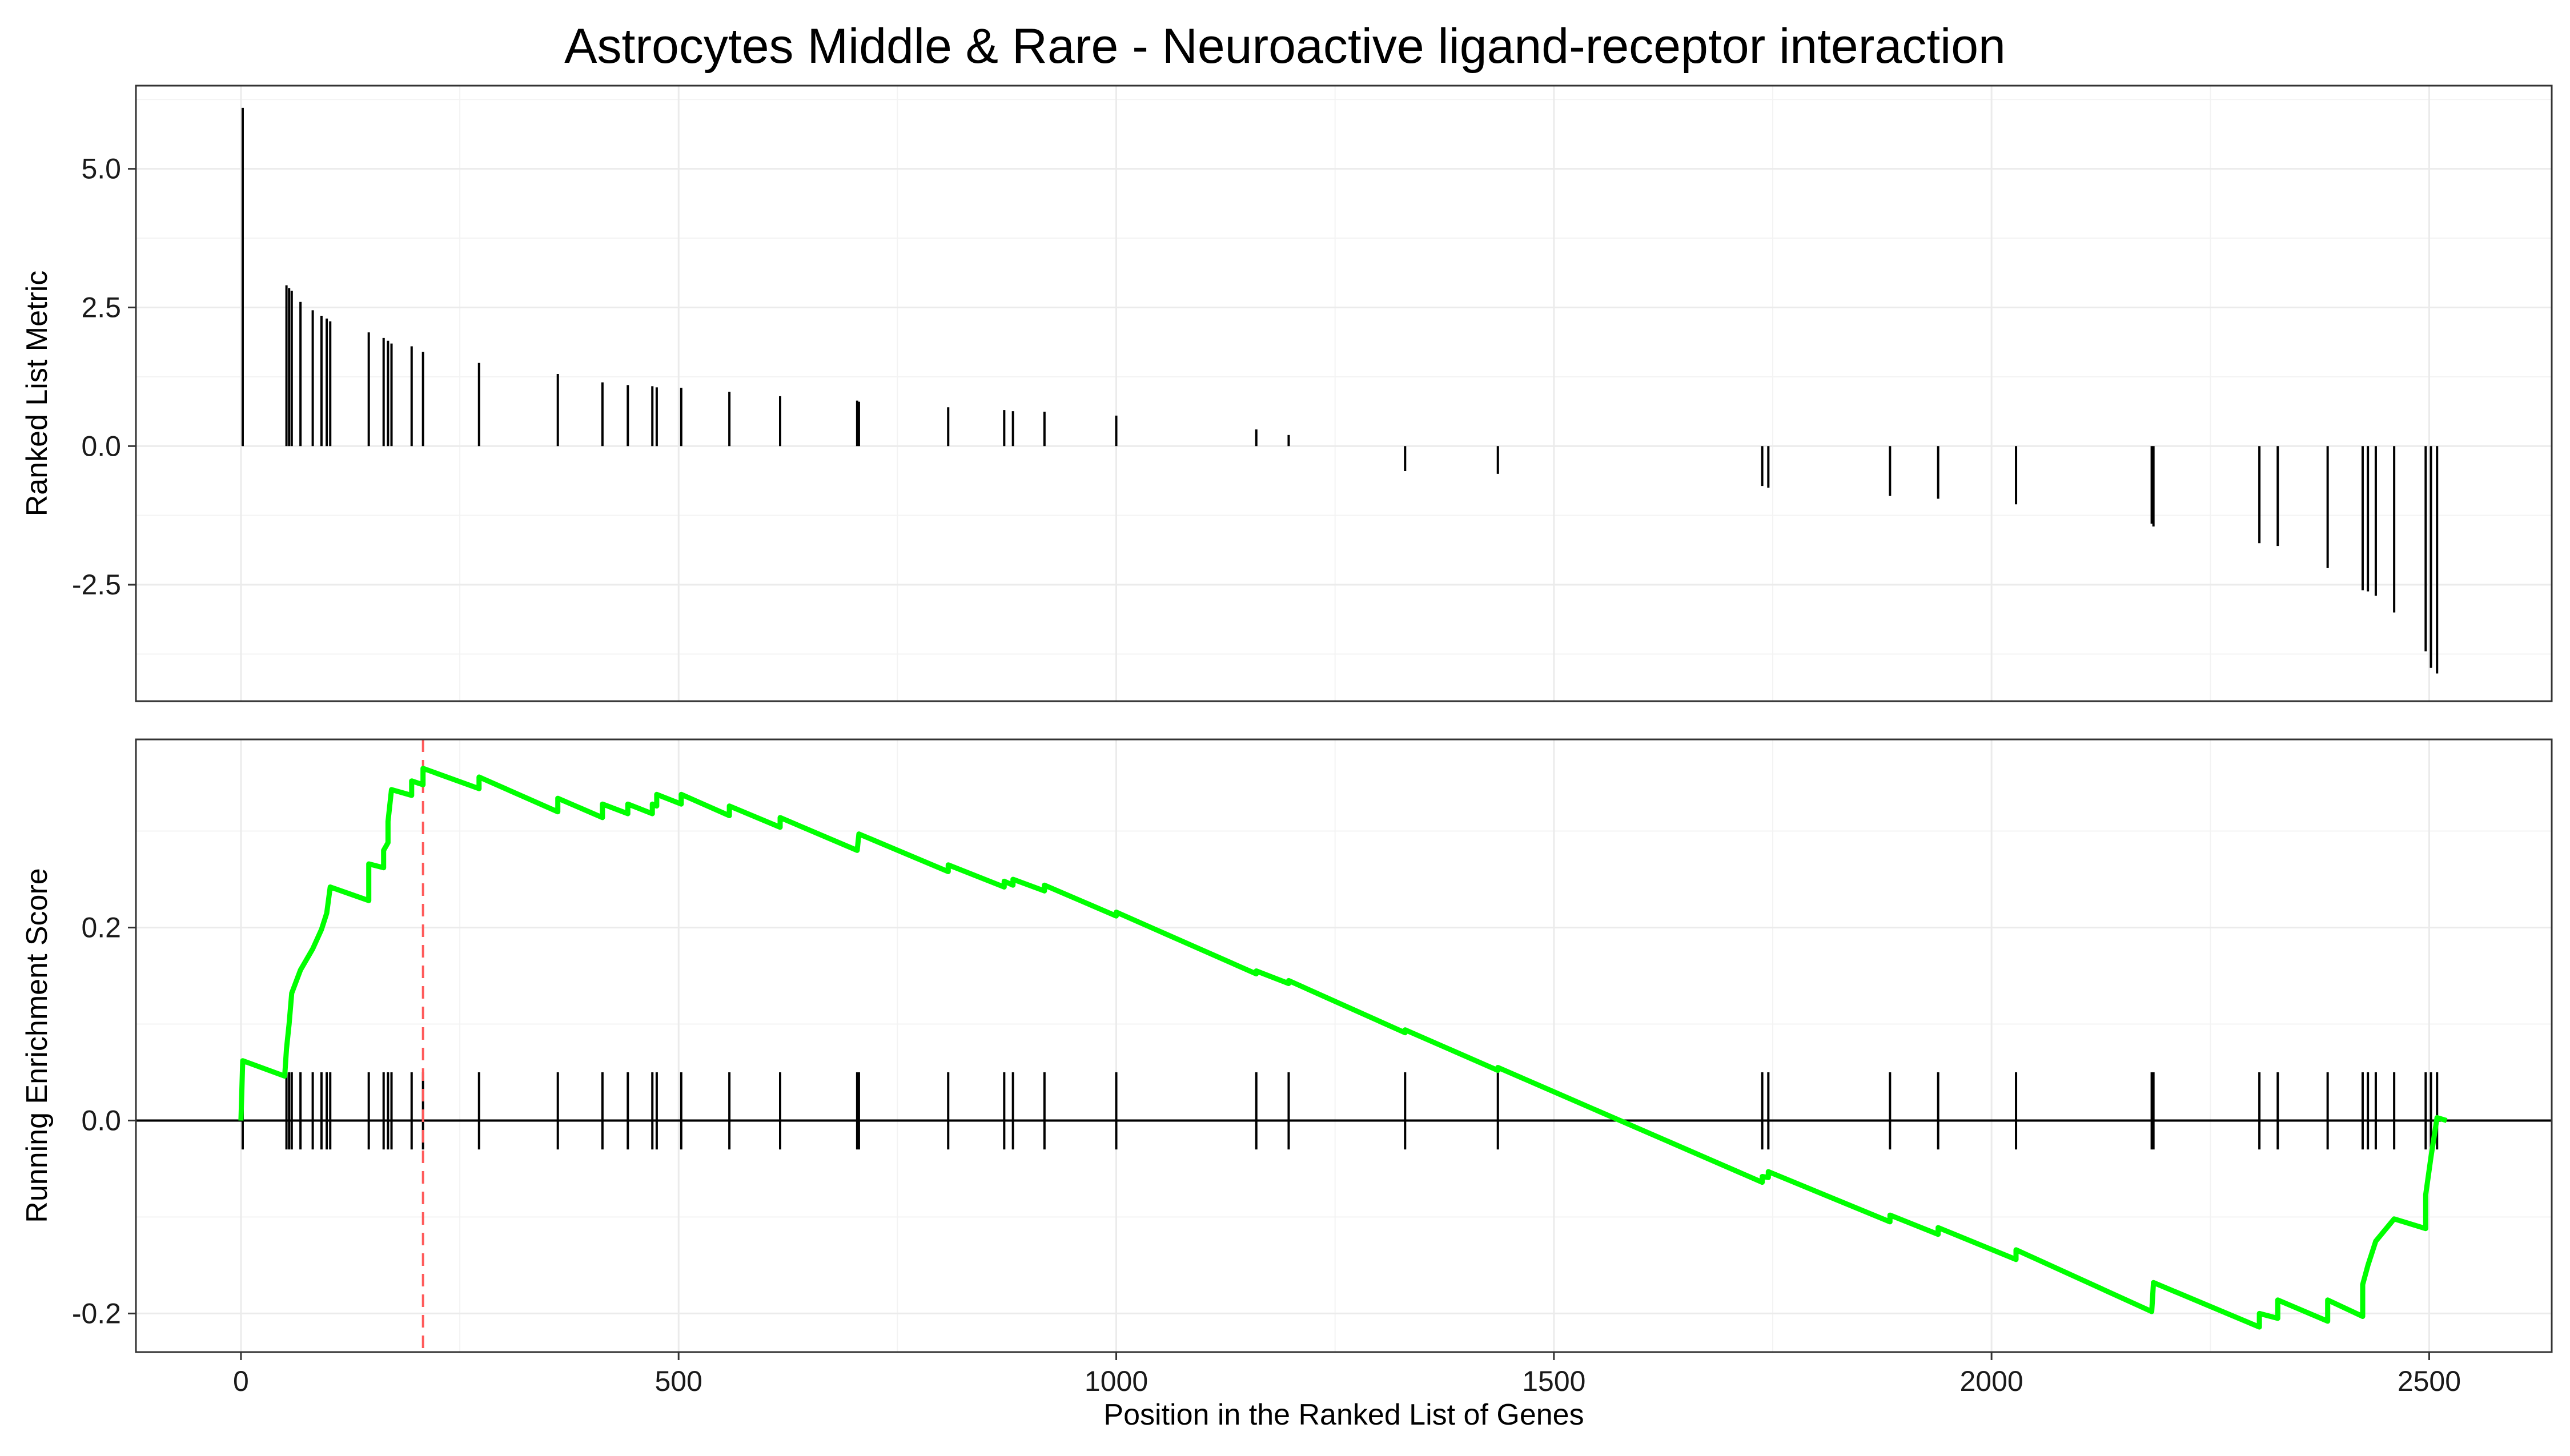 The height and width of the screenshot is (1456, 2570). What do you see at coordinates (1347, 1374) in the screenshot?
I see `x-axis-ticks: 0 500 1000 1500 2000 2500` at bounding box center [1347, 1374].